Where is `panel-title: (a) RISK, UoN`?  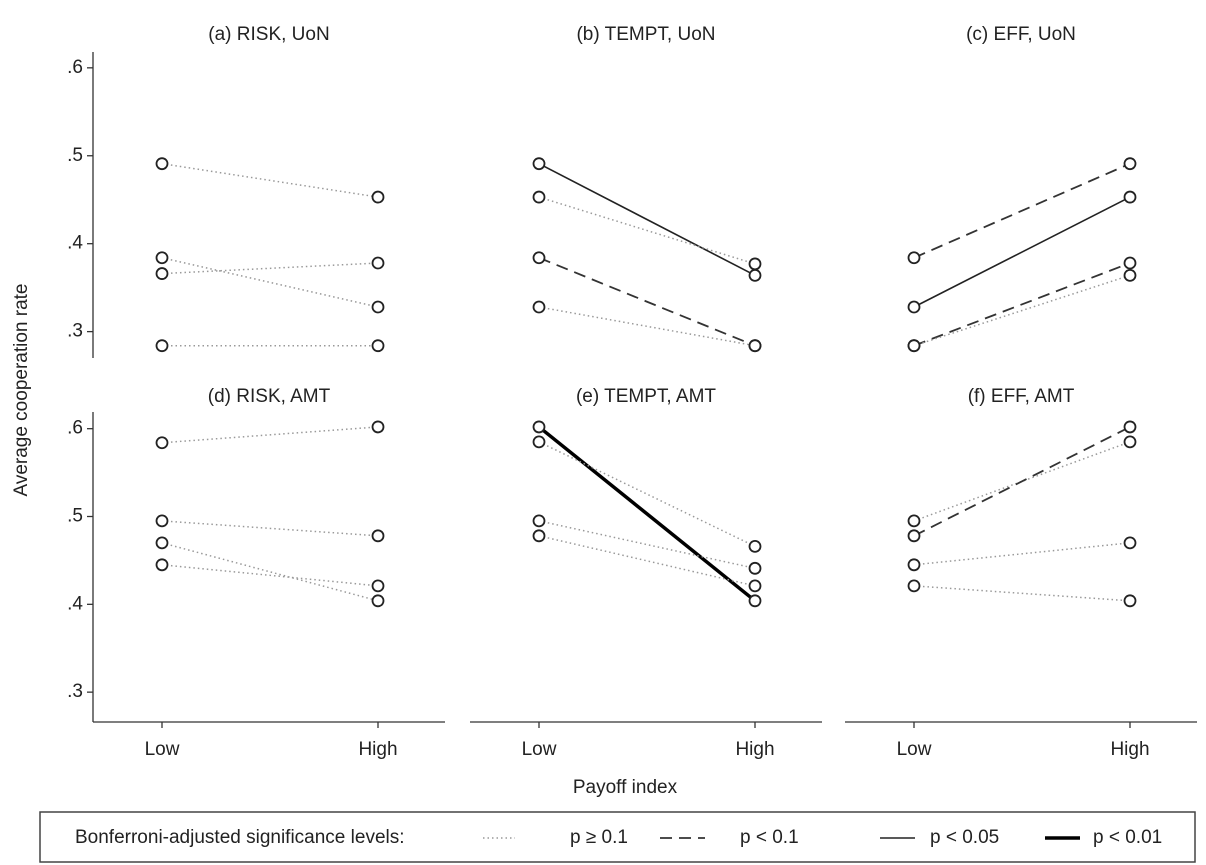
panel-title: (a) RISK, UoN is located at coordinates (268, 34).